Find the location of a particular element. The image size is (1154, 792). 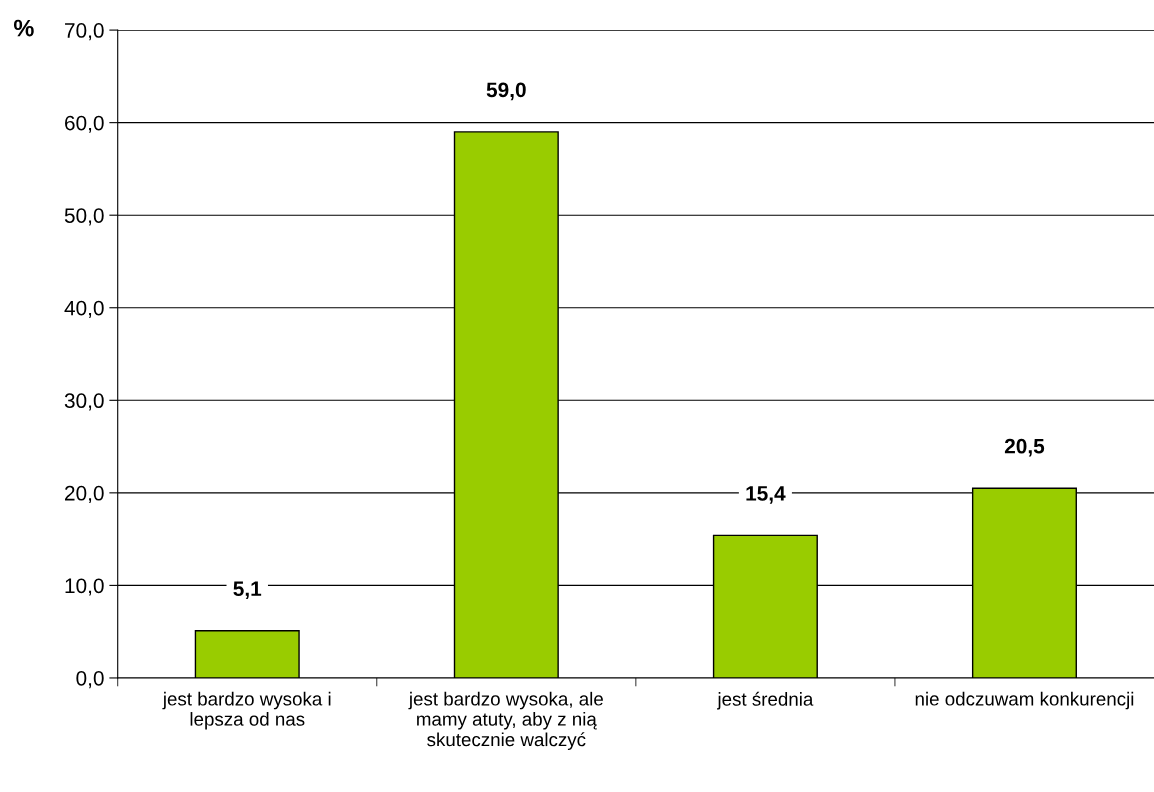

y-tick-label: 50,0 is located at coordinates (84, 217).